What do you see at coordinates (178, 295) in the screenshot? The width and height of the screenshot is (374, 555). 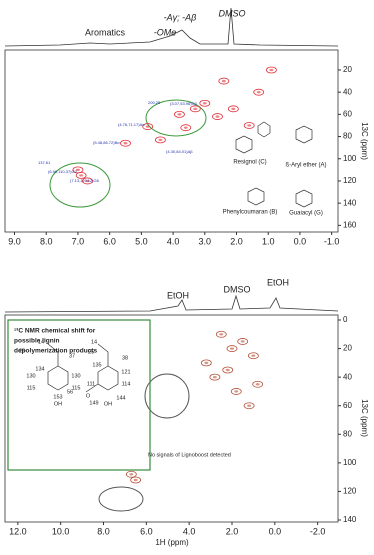 I see `spectrum-label: EtOH` at bounding box center [178, 295].